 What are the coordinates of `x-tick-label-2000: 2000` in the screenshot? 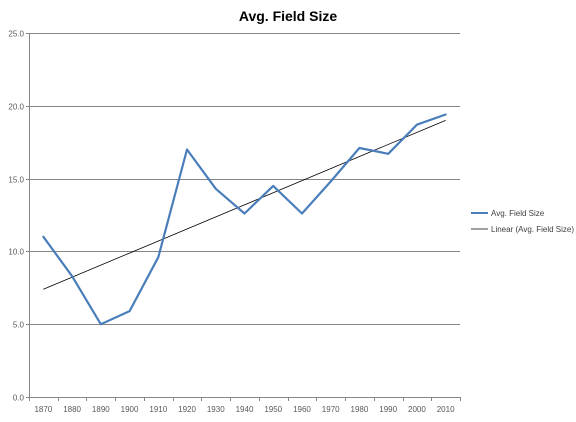 It's located at (417, 409).